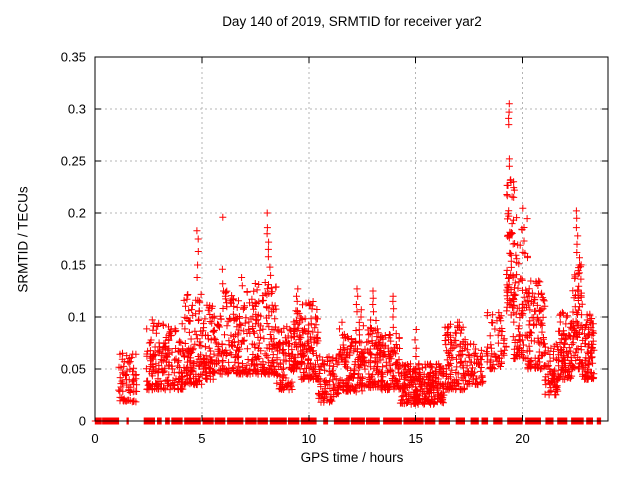 The width and height of the screenshot is (640, 480). I want to click on x-tick-label: 20, so click(522, 438).